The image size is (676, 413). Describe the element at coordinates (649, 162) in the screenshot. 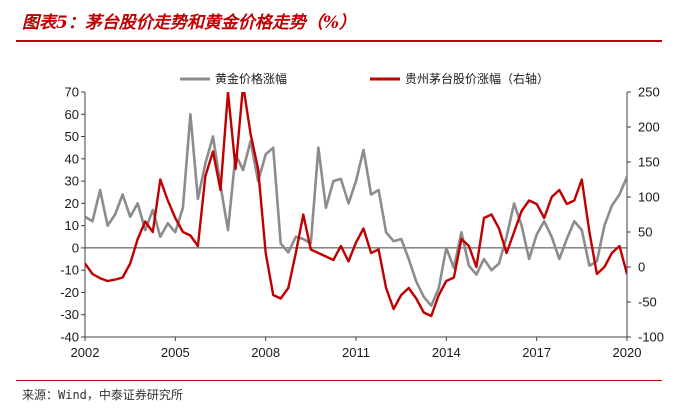

I see `right-axis-tick-label: 150` at that location.